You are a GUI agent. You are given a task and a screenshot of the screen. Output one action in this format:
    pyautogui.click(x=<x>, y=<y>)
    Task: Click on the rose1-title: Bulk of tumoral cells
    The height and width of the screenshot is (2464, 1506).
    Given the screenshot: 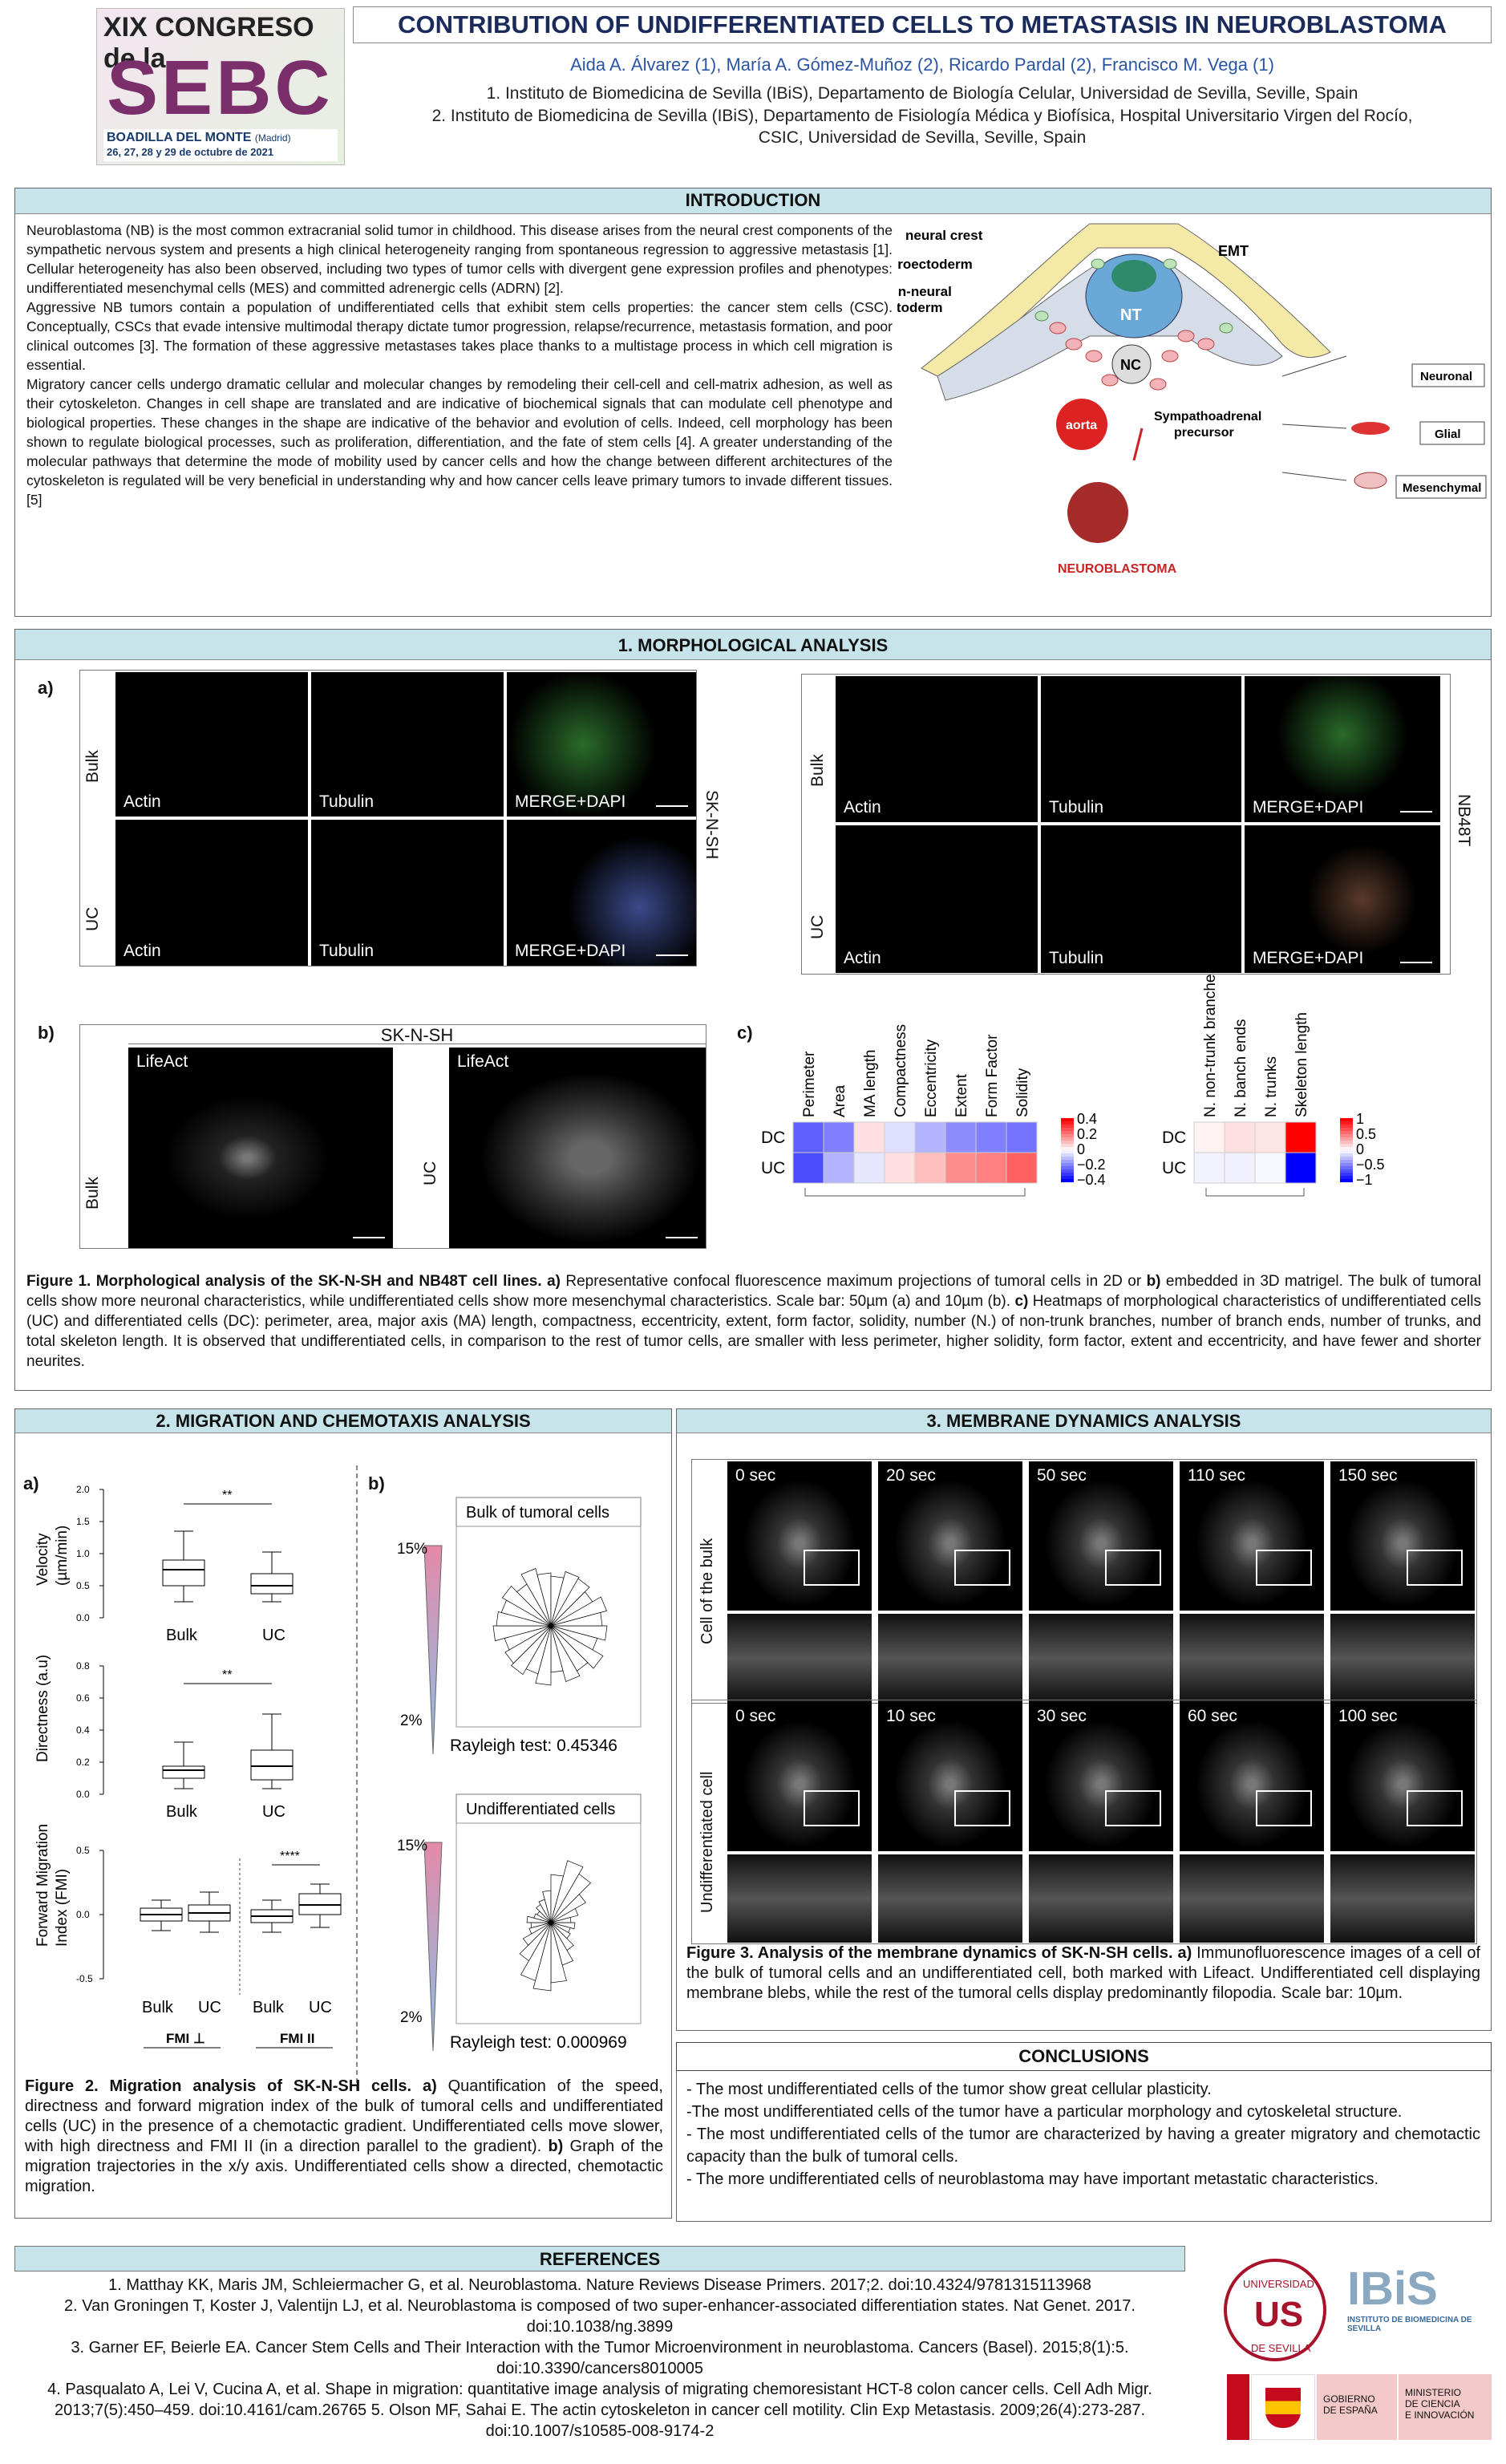 What is the action you would take?
    pyautogui.click(x=537, y=1513)
    